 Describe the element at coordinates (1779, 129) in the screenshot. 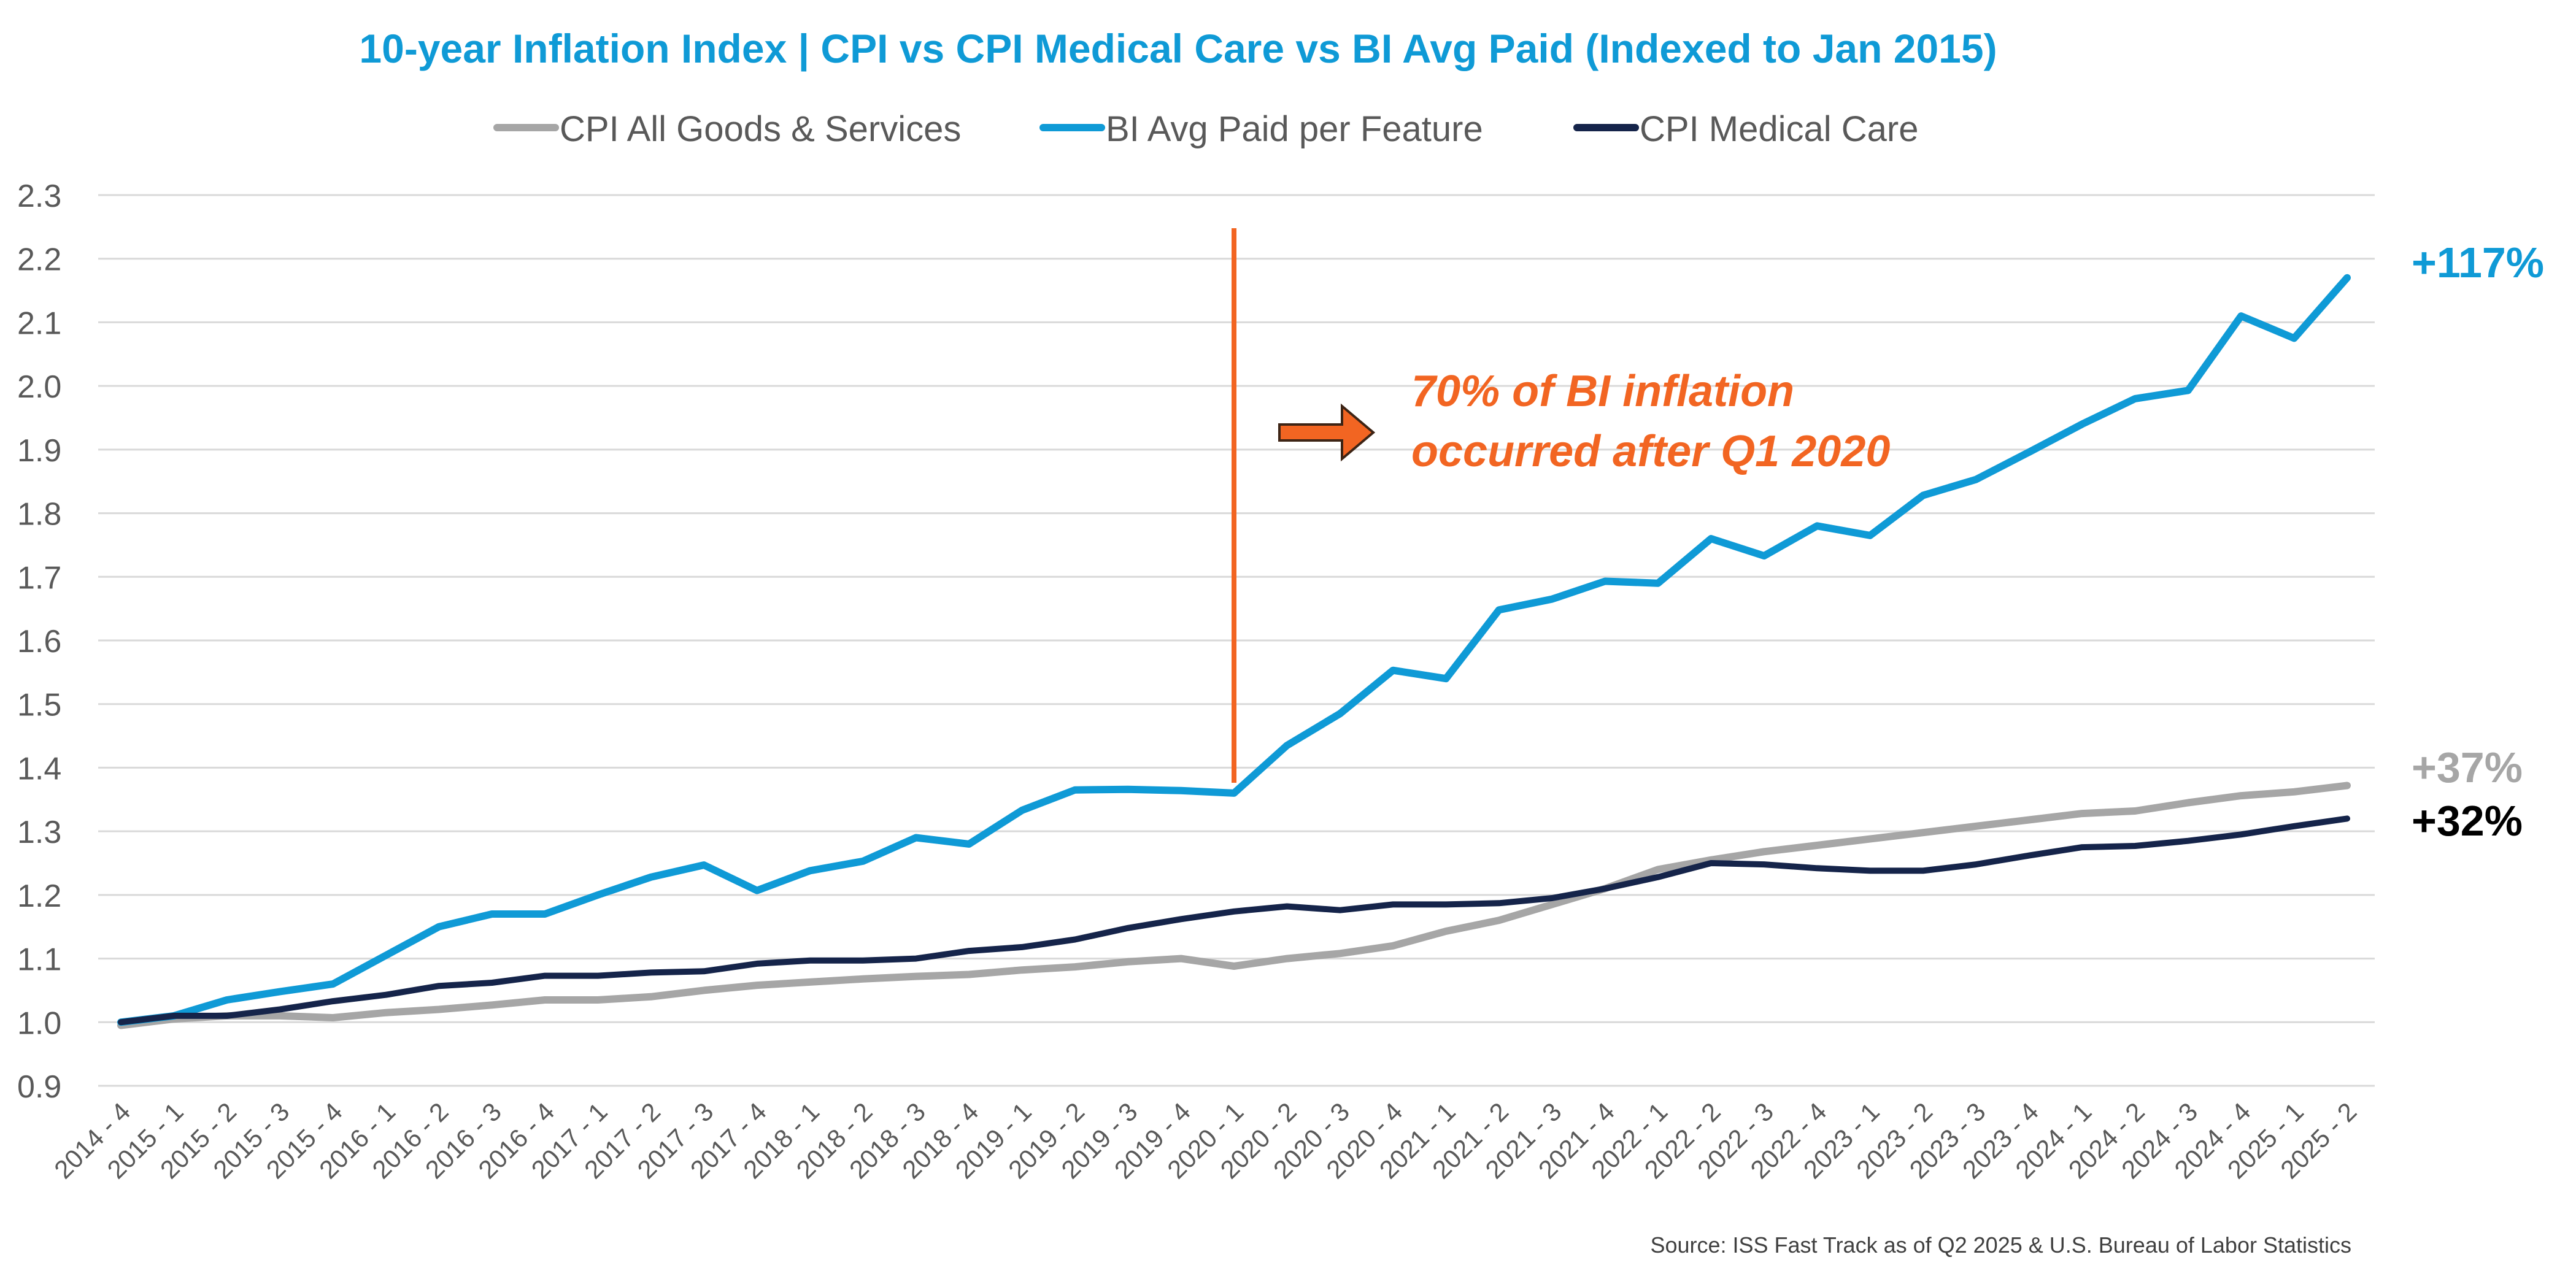

I see `legend-label-cpi-medical: CPI Medical Care` at that location.